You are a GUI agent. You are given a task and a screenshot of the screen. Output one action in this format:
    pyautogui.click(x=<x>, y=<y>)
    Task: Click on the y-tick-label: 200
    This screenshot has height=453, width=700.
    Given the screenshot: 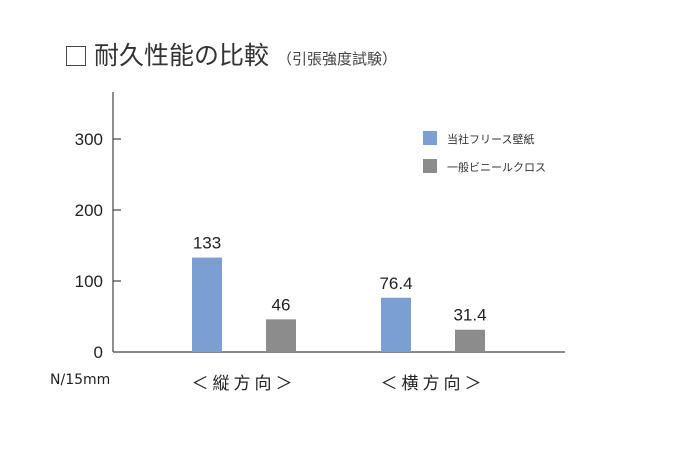 What is the action you would take?
    pyautogui.click(x=89, y=210)
    